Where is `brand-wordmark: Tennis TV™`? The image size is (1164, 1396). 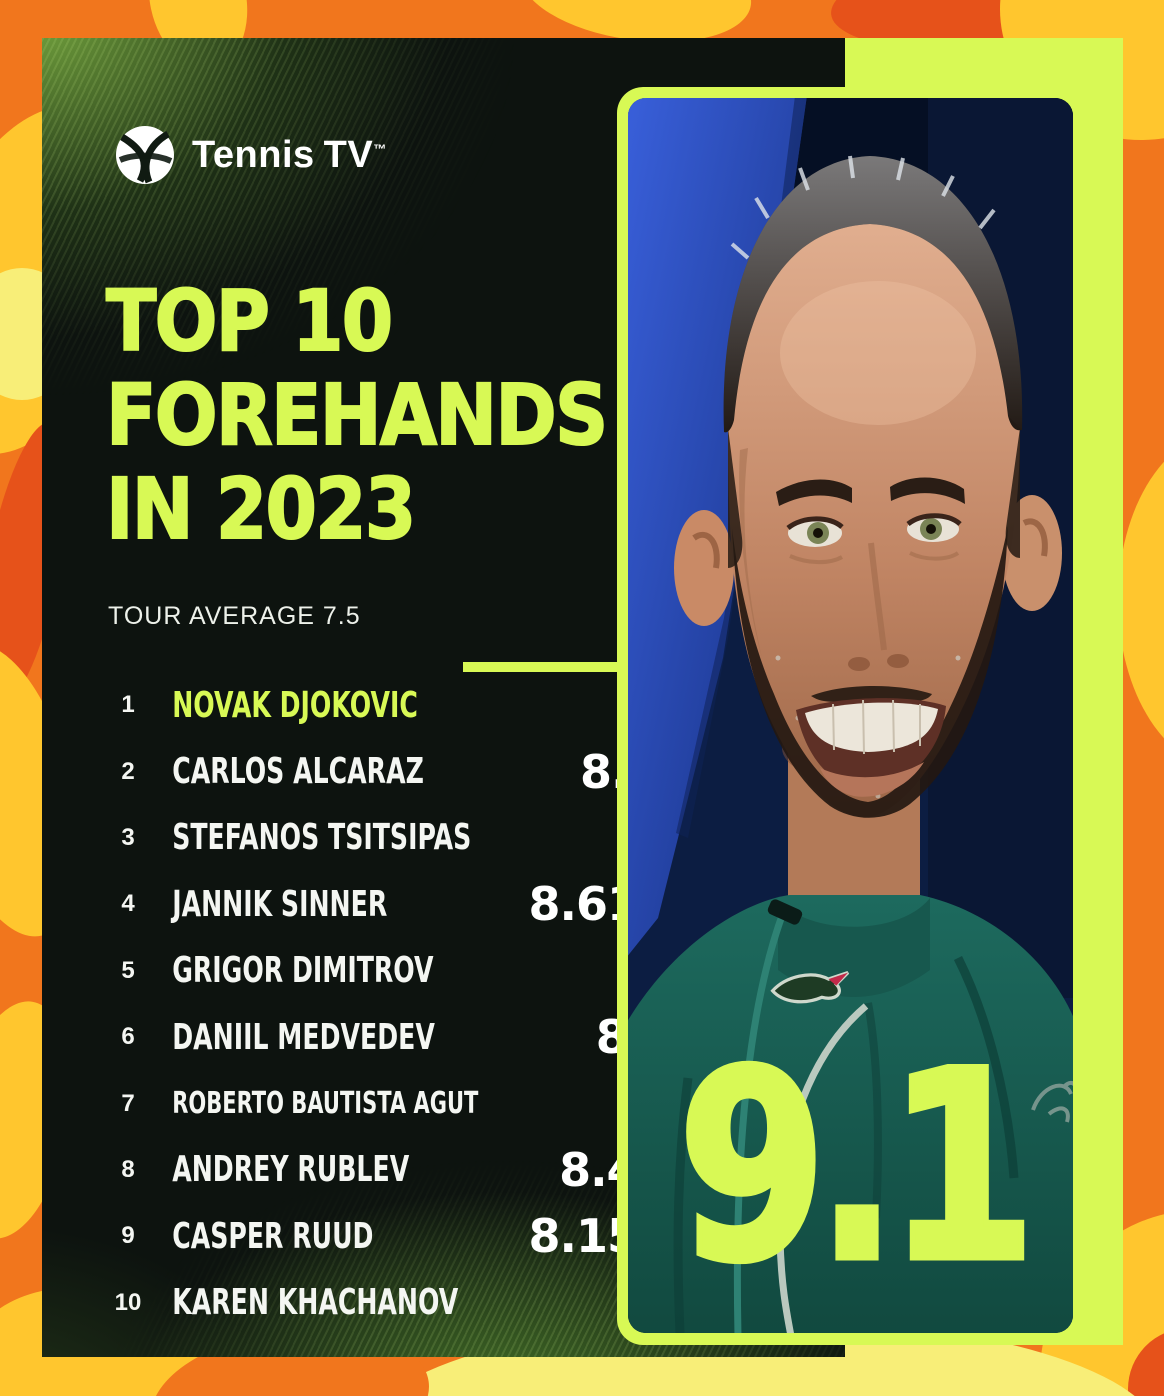 brand-wordmark: Tennis TV™ is located at coordinates (289, 155).